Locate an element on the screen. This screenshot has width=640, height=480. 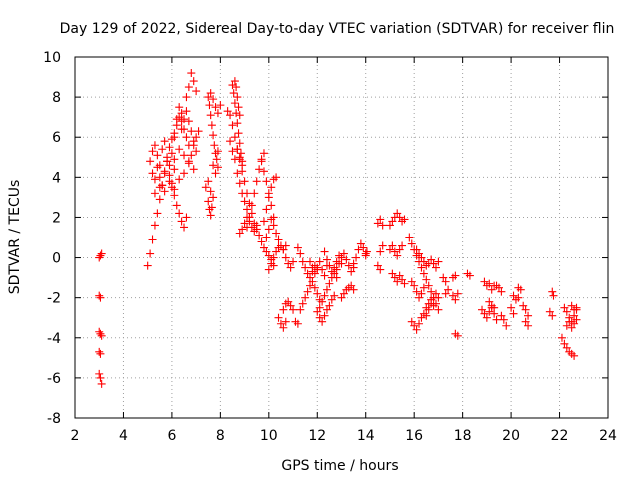
x-tick-label: 16 is located at coordinates (414, 436).